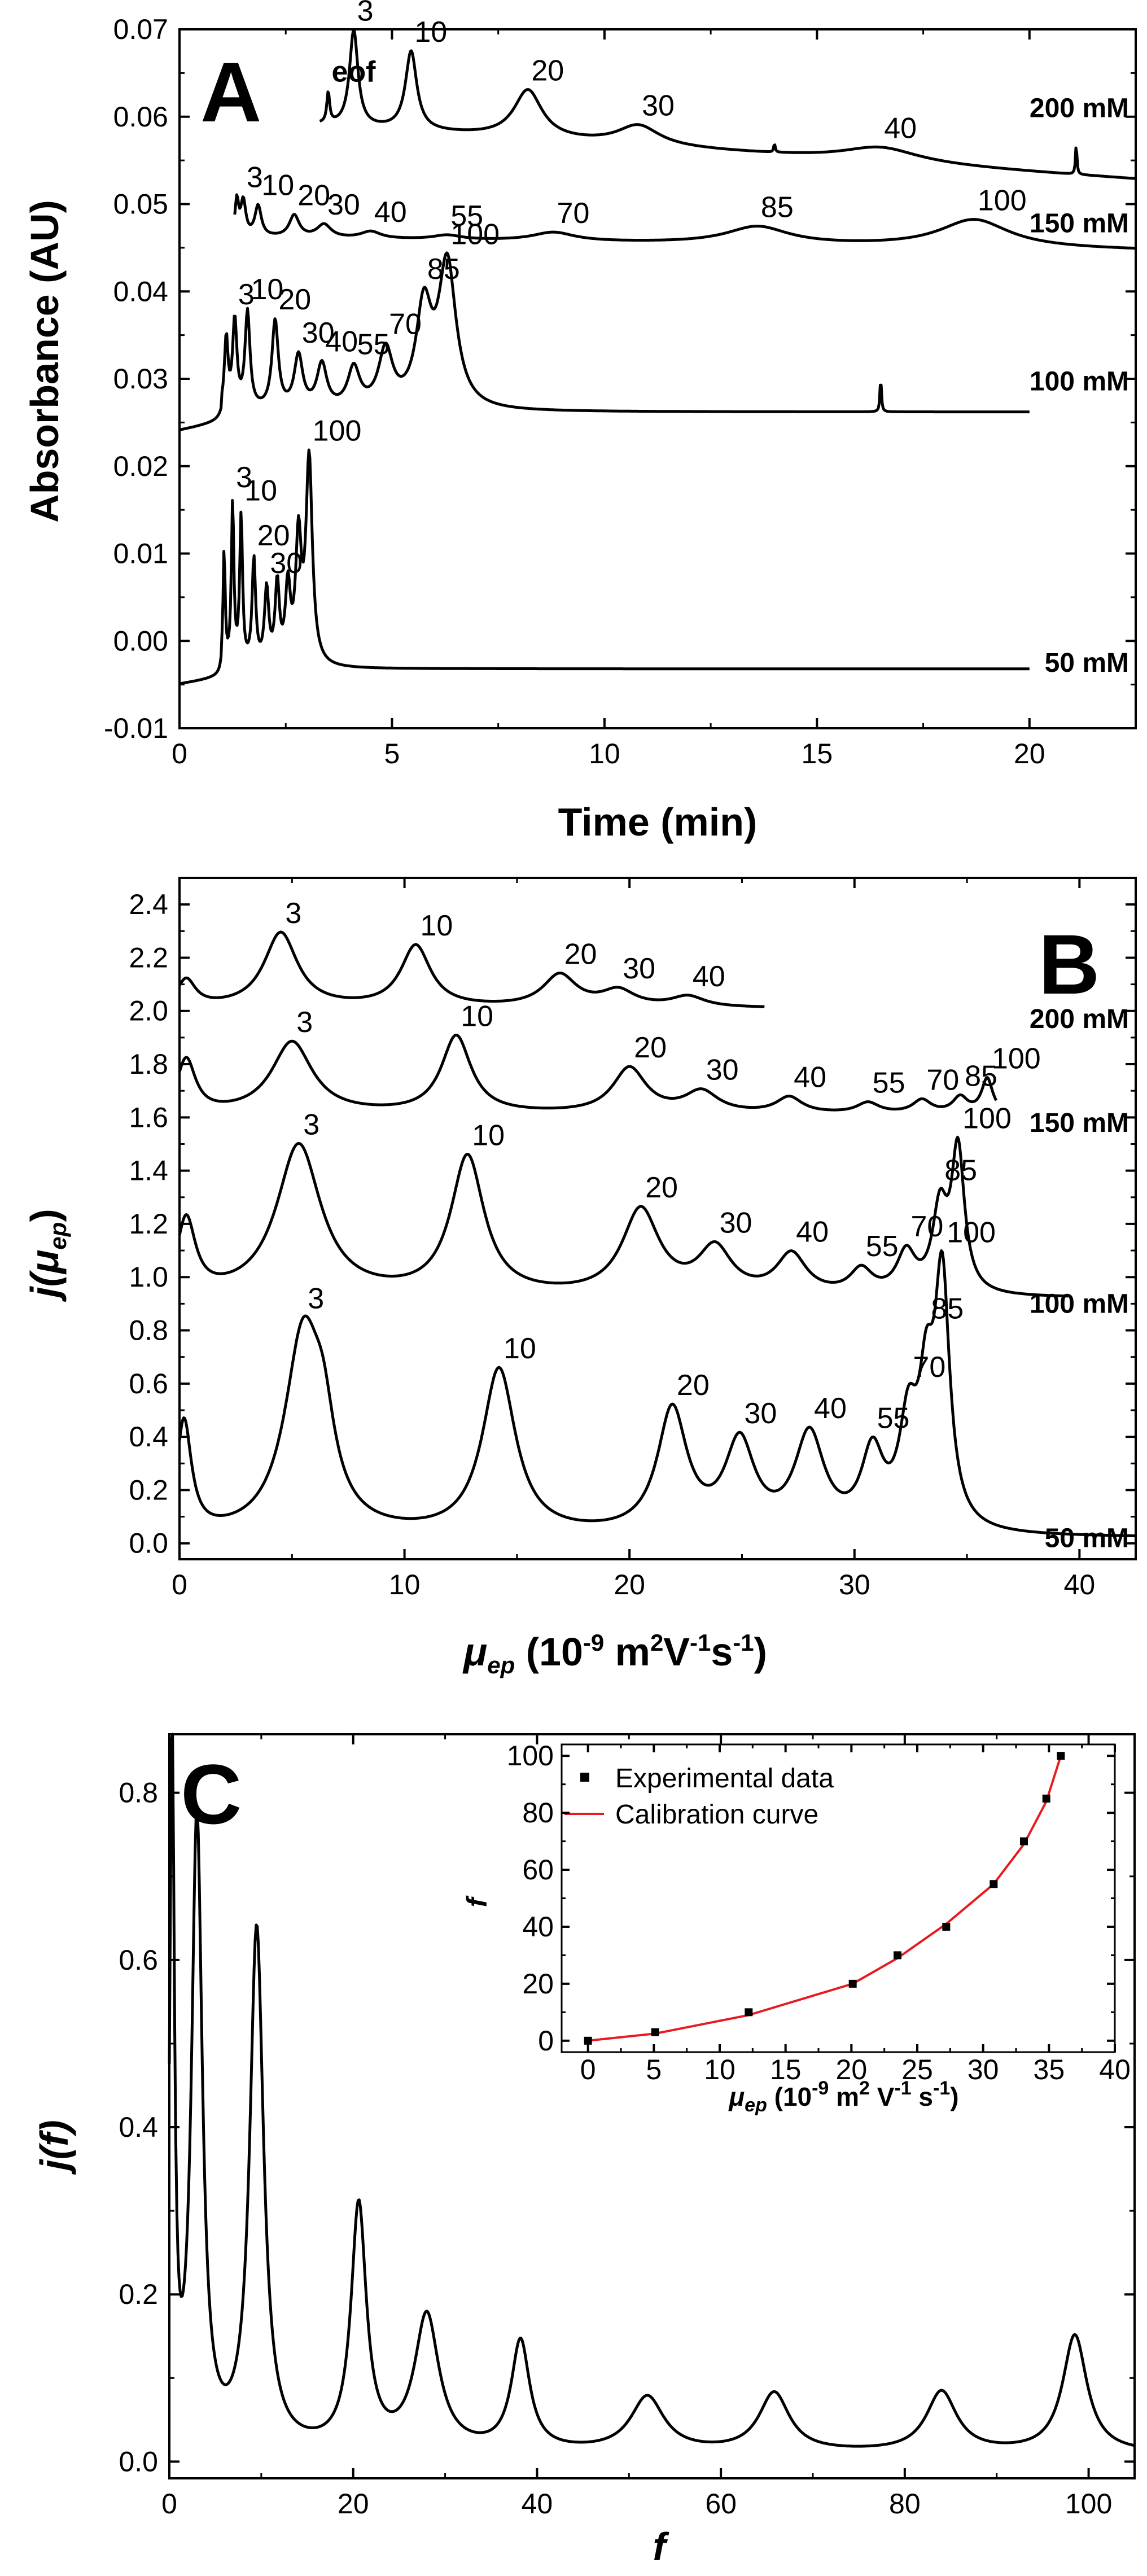 The width and height of the screenshot is (1147, 2576). I want to click on panel-b-100mm-peak-label: 10, so click(489, 1135).